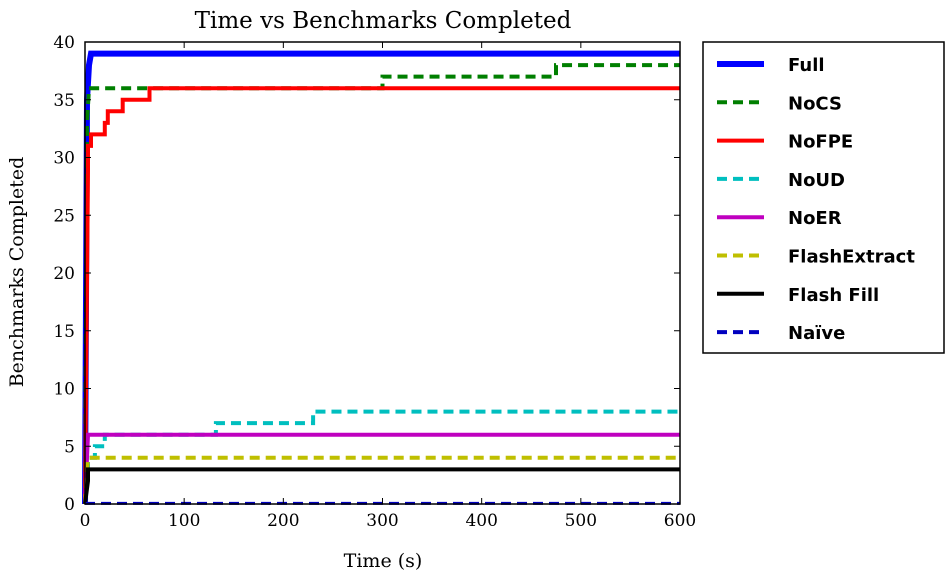  Describe the element at coordinates (833, 295) in the screenshot. I see `legend-label: Flash Fill` at that location.